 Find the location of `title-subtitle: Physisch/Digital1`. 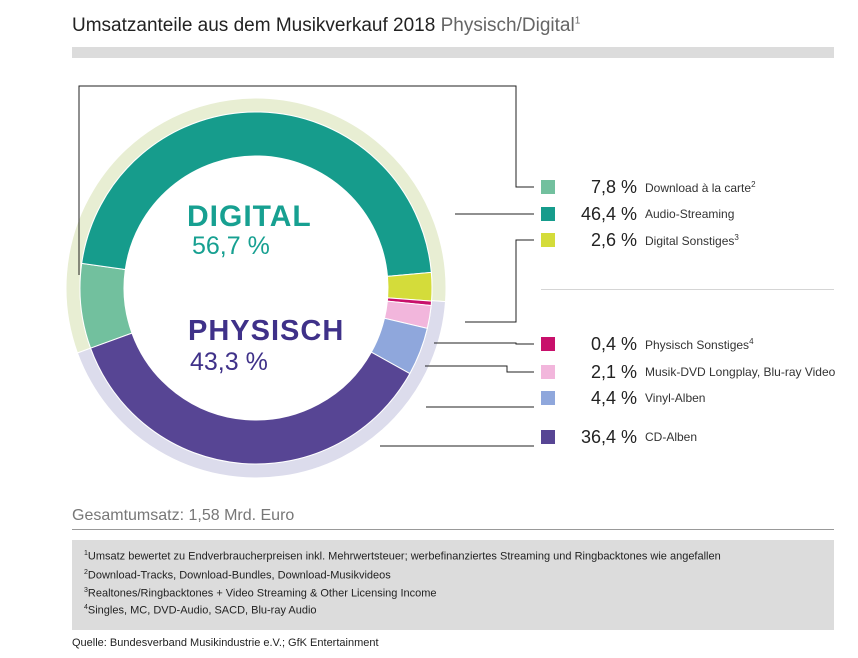

title-subtitle: Physisch/Digital1 is located at coordinates (510, 25).